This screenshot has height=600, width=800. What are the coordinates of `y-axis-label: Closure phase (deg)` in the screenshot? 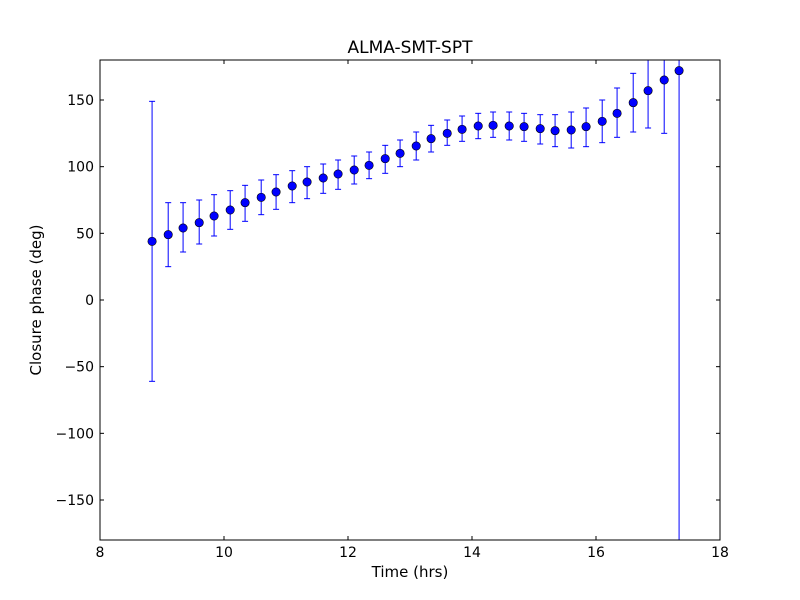 It's located at (36, 300).